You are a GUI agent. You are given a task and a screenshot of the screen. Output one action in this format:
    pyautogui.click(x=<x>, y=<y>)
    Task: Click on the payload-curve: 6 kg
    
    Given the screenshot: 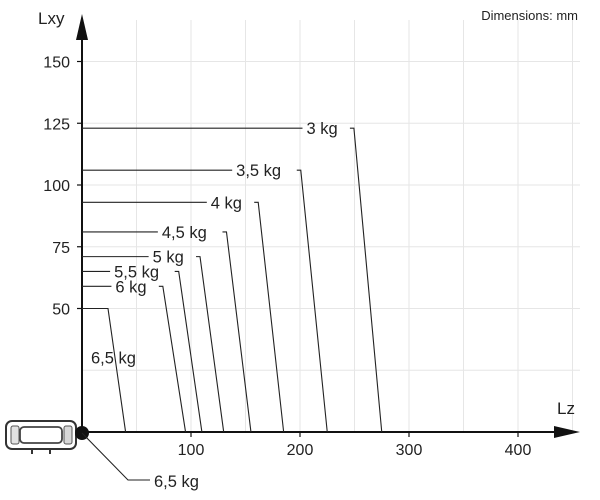 What is the action you would take?
    pyautogui.click(x=134, y=355)
    